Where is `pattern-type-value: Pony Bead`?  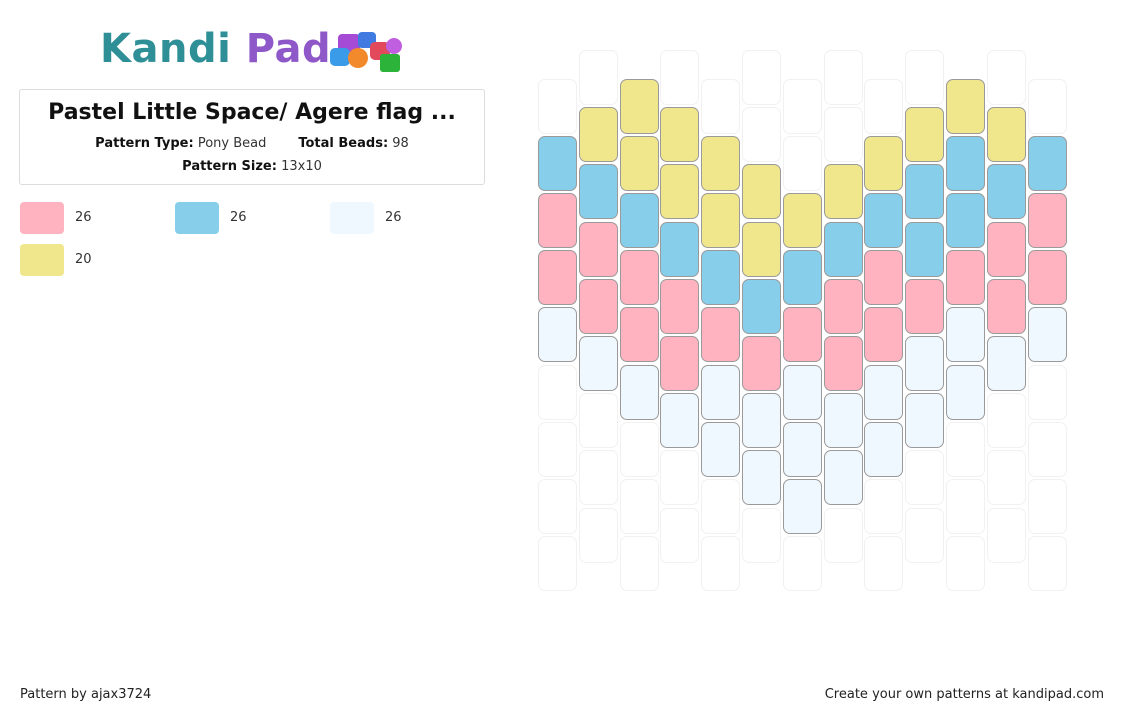 pattern-type-value: Pony Bead is located at coordinates (232, 143).